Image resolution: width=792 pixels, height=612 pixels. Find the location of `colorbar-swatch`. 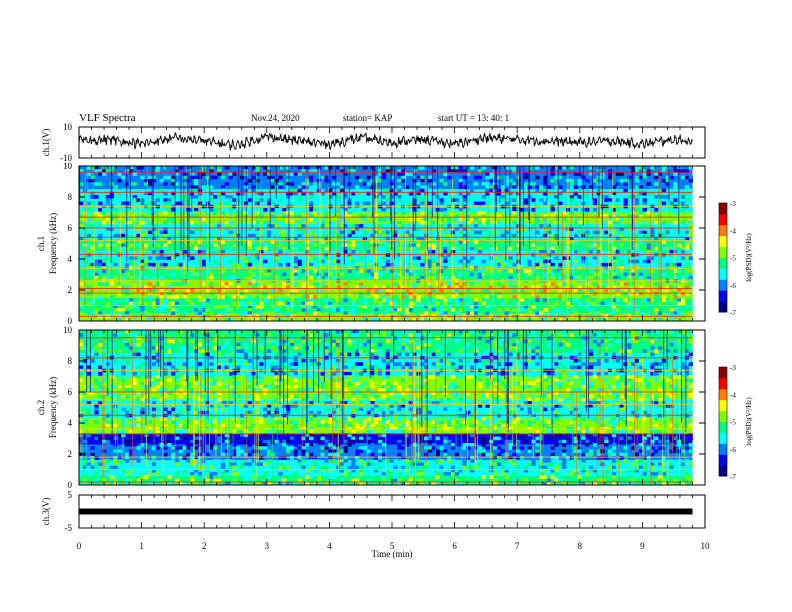

colorbar-swatch is located at coordinates (723, 285).